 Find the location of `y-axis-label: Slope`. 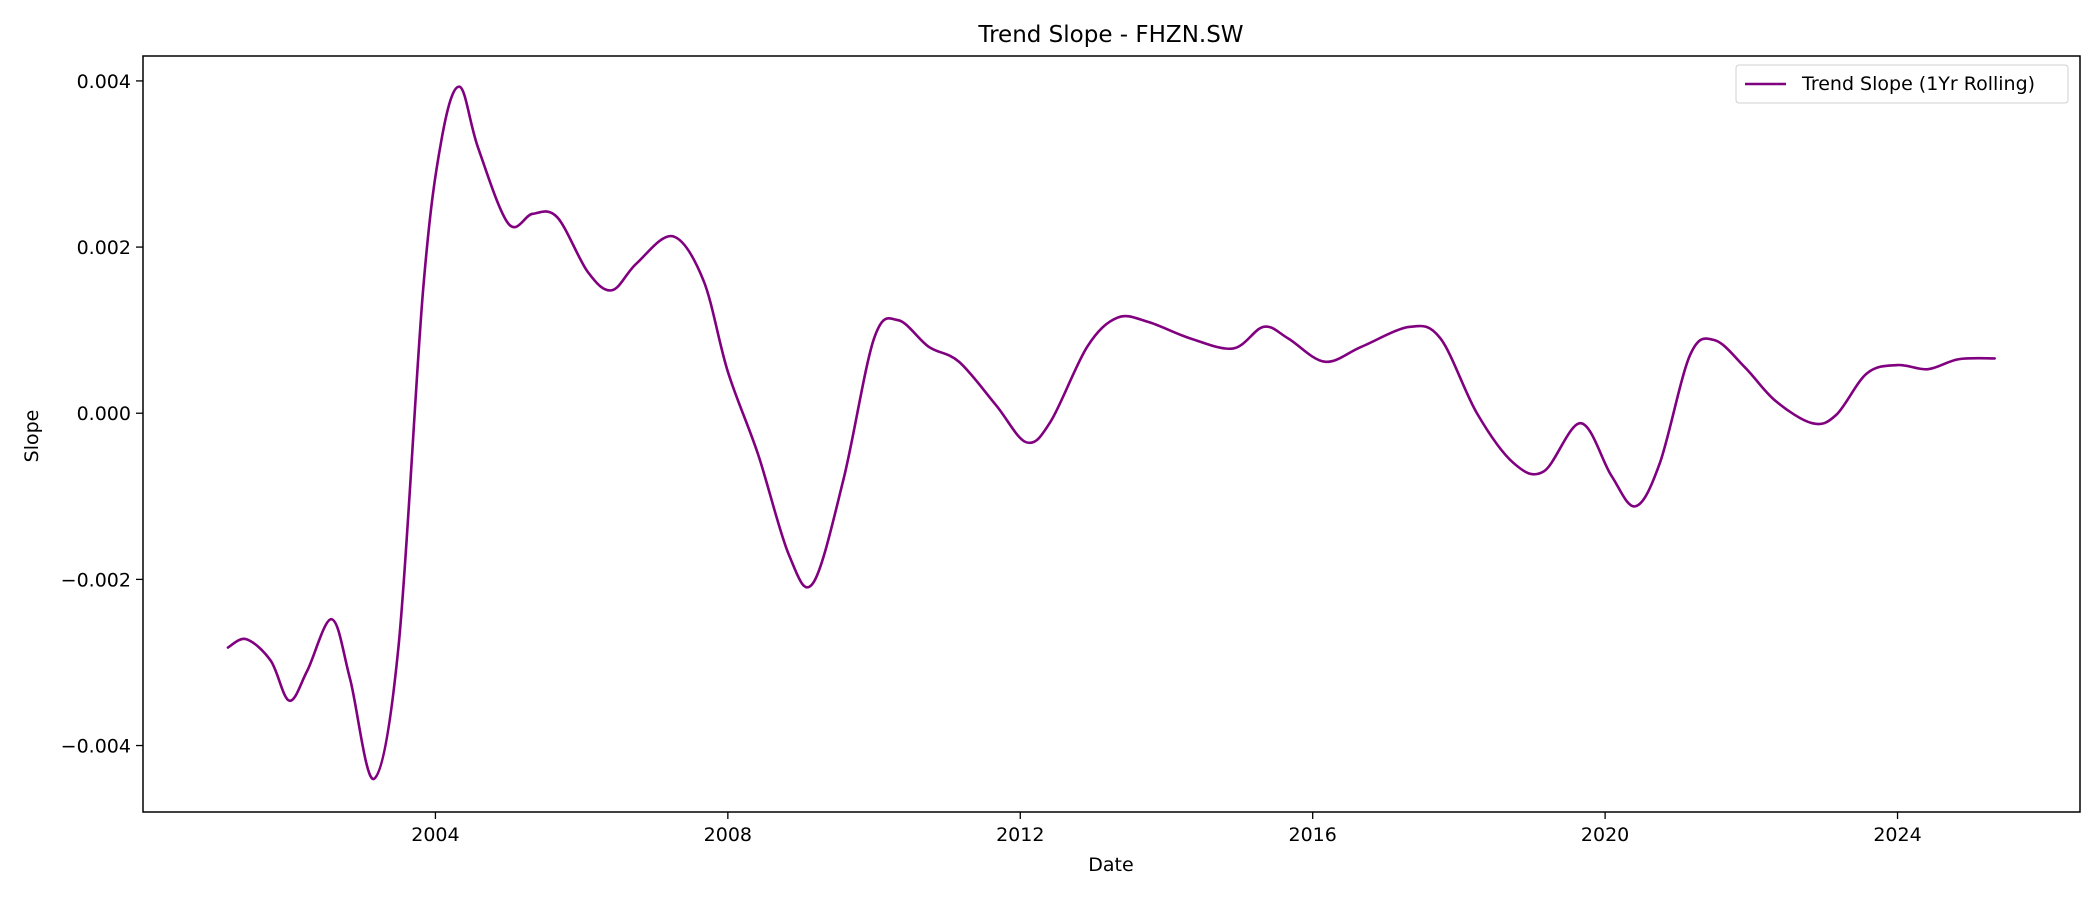

y-axis-label: Slope is located at coordinates (32, 436).